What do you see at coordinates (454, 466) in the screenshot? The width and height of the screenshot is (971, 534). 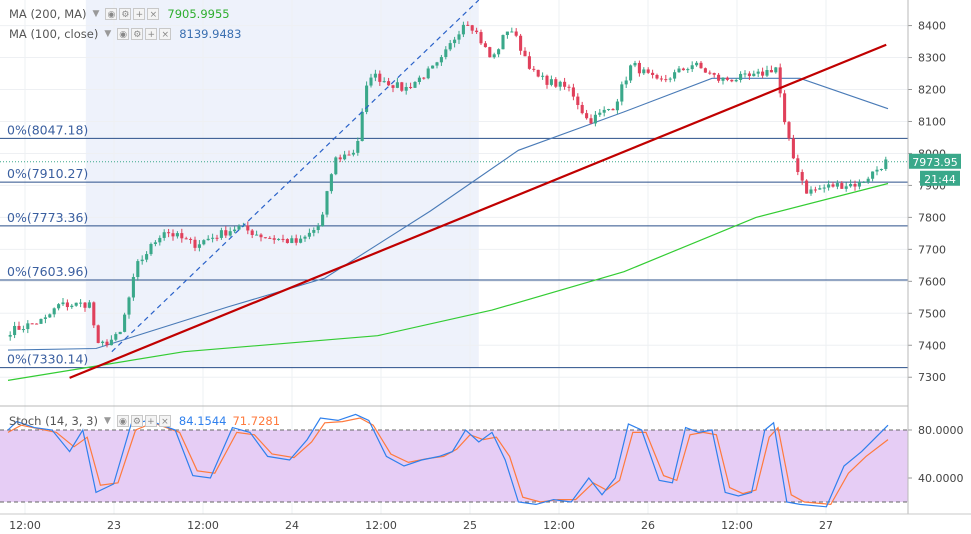 I see `stoch-band` at bounding box center [454, 466].